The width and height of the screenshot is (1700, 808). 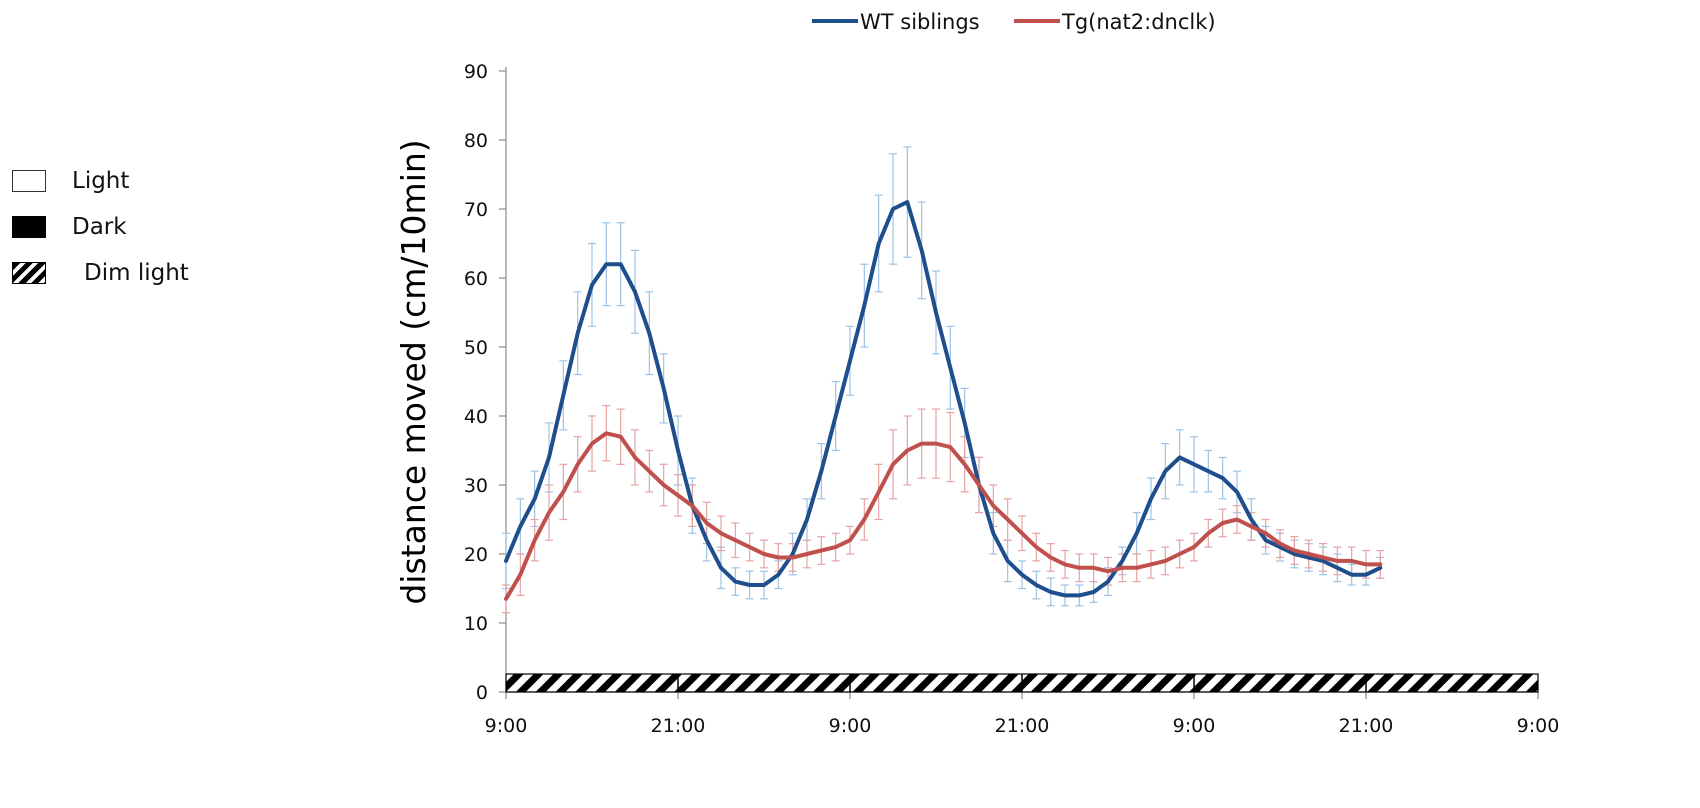 What do you see at coordinates (920, 22) in the screenshot?
I see `legend-label-series-0: WT siblings` at bounding box center [920, 22].